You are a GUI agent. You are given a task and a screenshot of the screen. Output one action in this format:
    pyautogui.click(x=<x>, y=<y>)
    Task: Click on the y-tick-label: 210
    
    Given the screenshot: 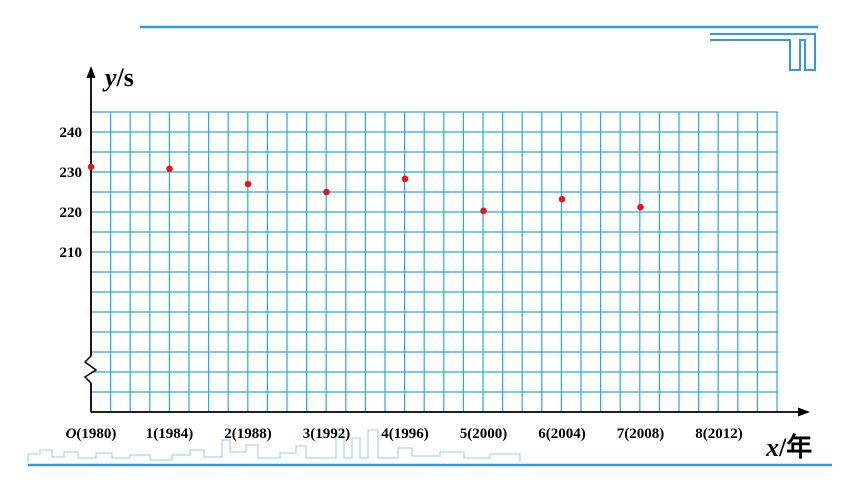 What is the action you would take?
    pyautogui.click(x=71, y=253)
    